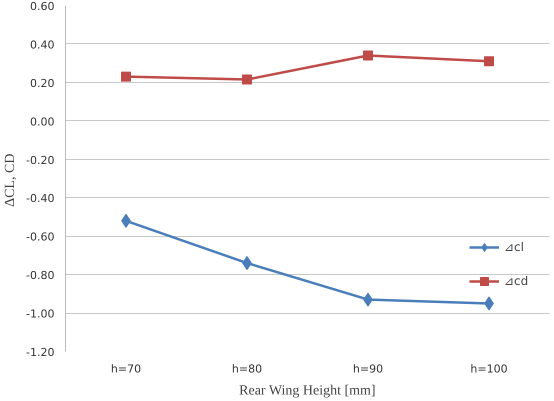 This screenshot has height=401, width=554. I want to click on x-tick-label: h=70, so click(126, 369).